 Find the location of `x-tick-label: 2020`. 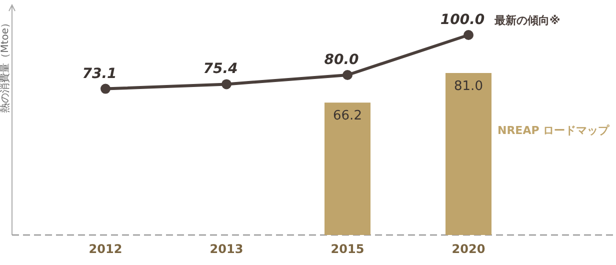

x-tick-label: 2020 is located at coordinates (469, 249).